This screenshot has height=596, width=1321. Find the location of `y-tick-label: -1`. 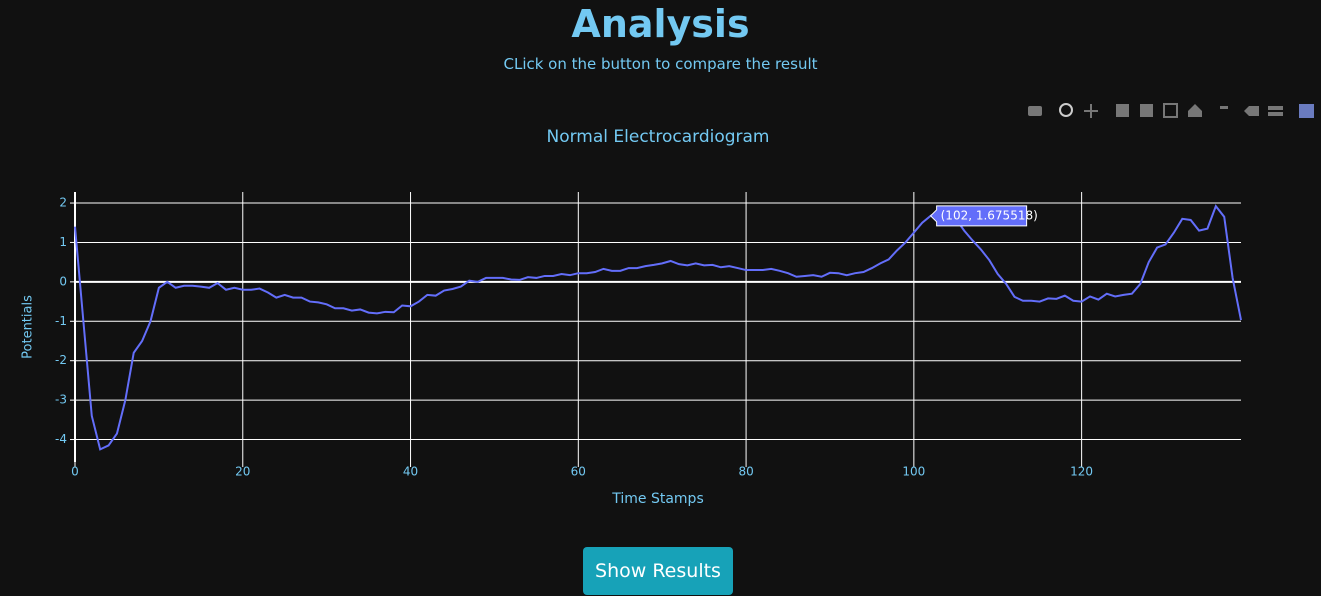

y-tick-label: -1 is located at coordinates (61, 321).